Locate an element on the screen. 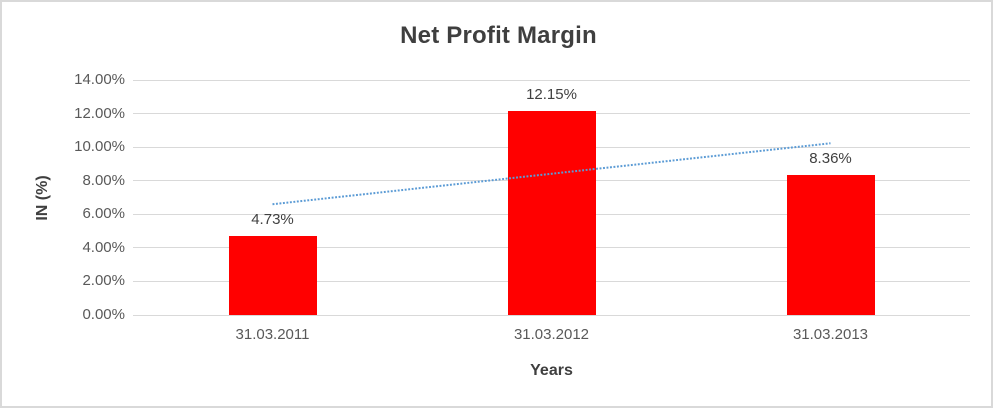 Image resolution: width=993 pixels, height=408 pixels. x-axis-title: Years is located at coordinates (551, 370).